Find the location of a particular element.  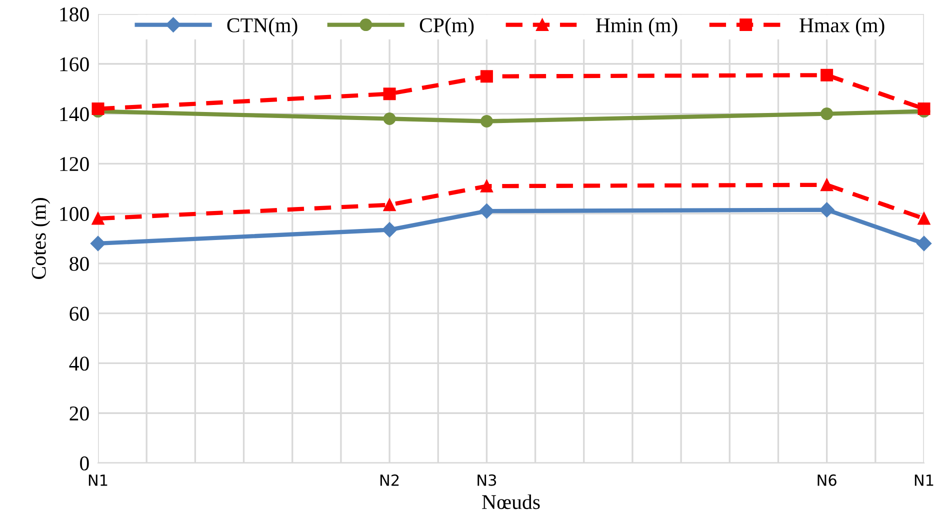

y-tick-label: 100 is located at coordinates (74, 213).